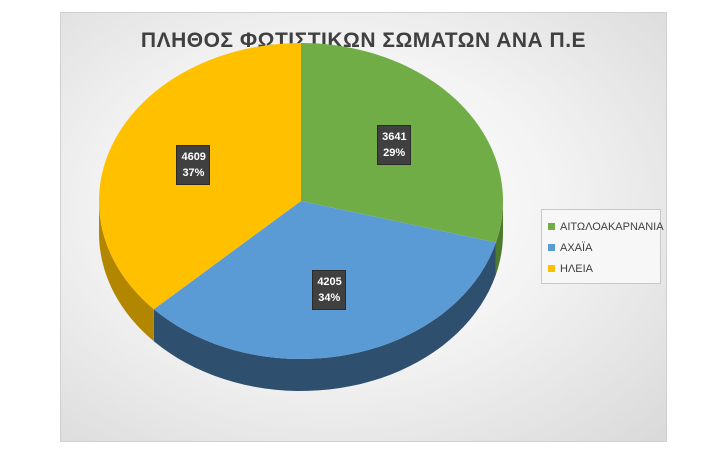 The width and height of the screenshot is (724, 476). What do you see at coordinates (329, 297) in the screenshot?
I see `data-label-percent: 34%` at bounding box center [329, 297].